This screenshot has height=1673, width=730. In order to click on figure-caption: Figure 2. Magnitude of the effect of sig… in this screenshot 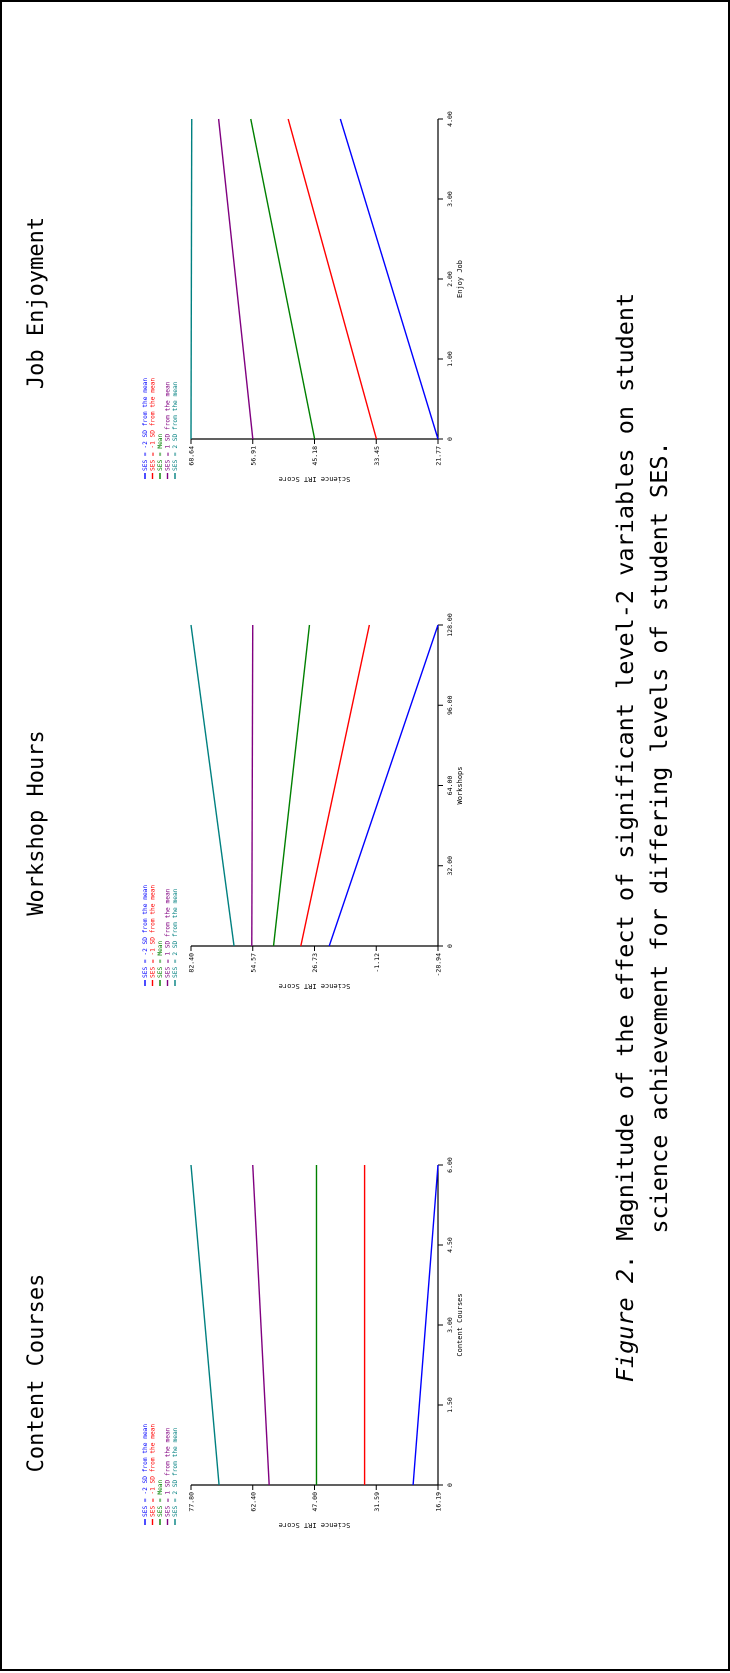, I will do `click(642, 837)`.